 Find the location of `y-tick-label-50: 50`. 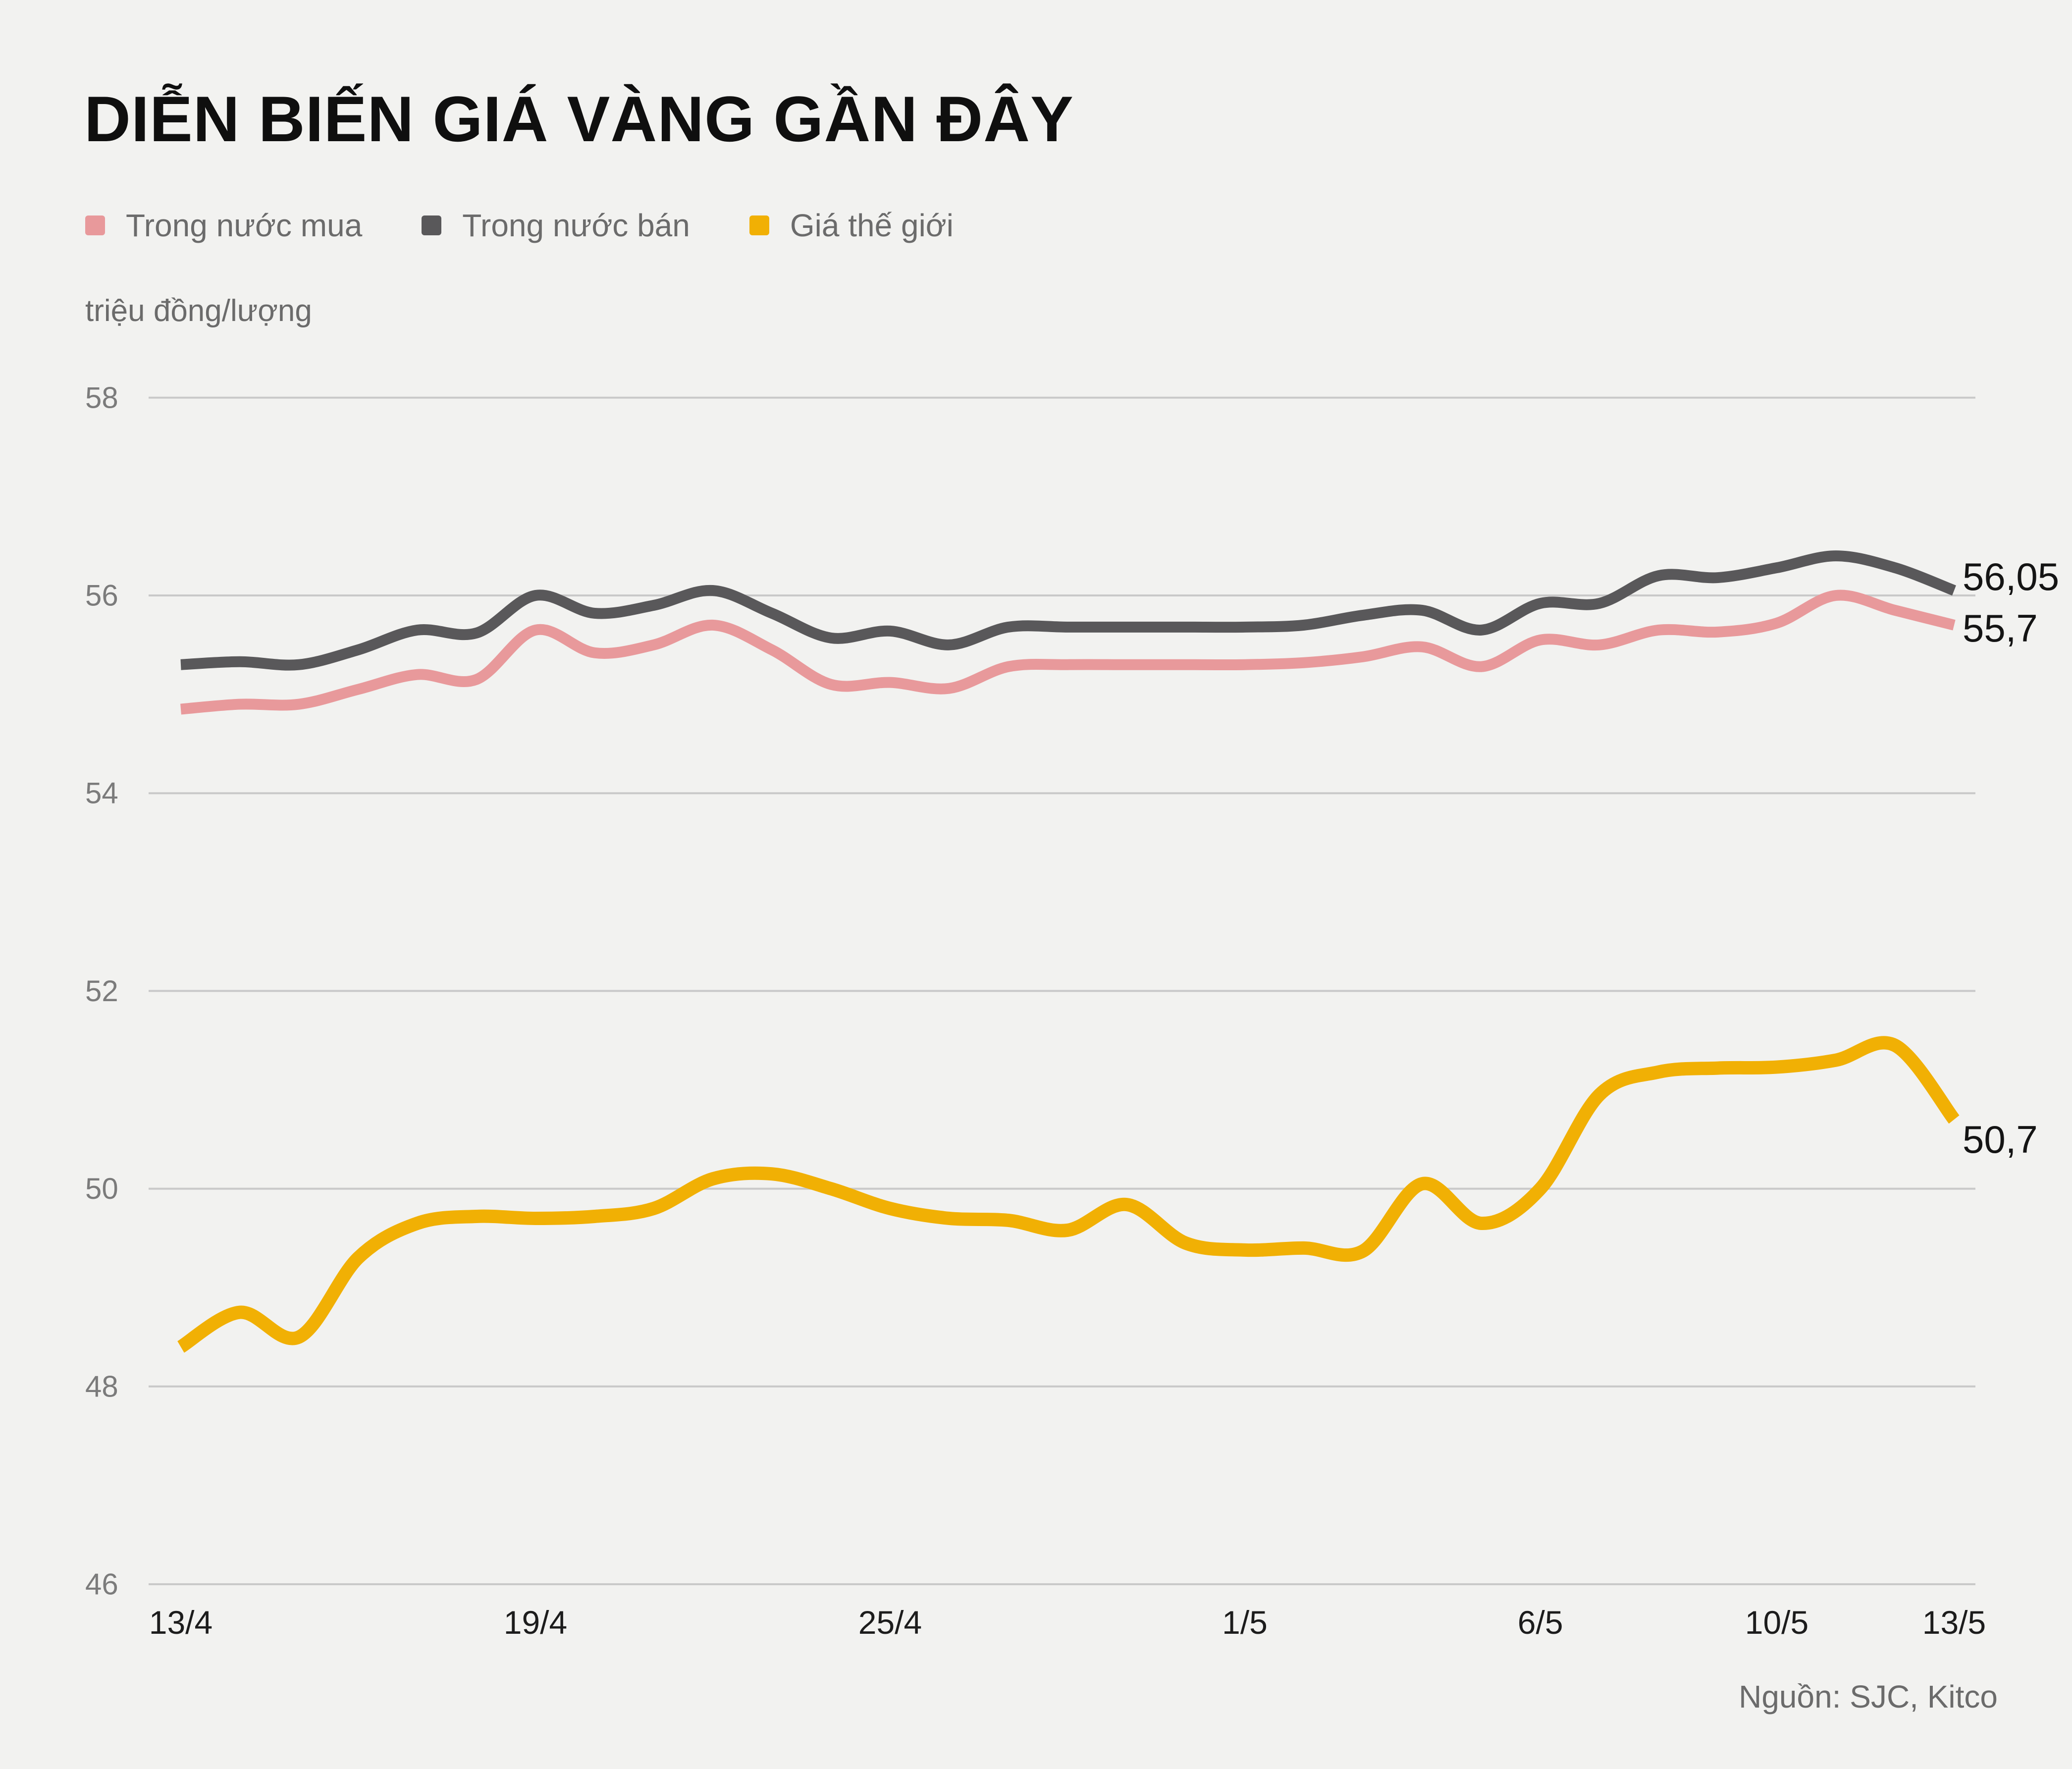

y-tick-label-50: 50 is located at coordinates (102, 1188).